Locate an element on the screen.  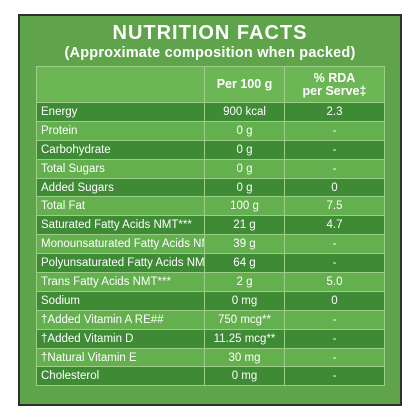
value-per-100g: 900 kcal is located at coordinates (244, 112).